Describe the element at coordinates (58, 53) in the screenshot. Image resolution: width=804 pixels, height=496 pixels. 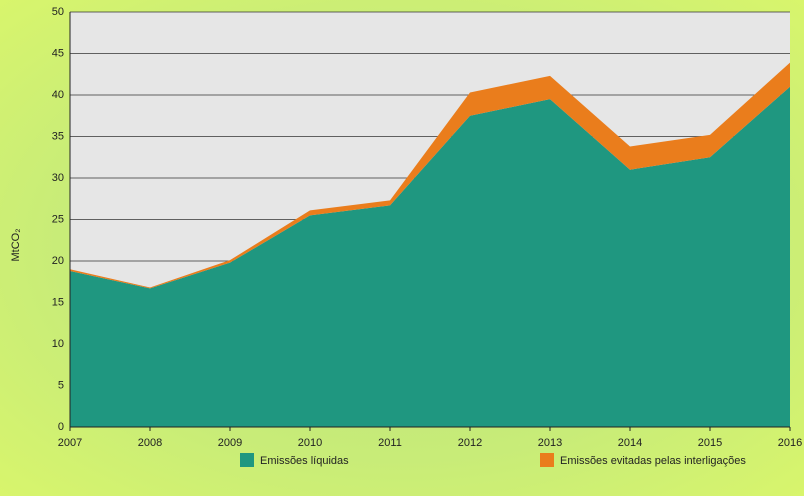
I see `y-tick-label: 45` at that location.